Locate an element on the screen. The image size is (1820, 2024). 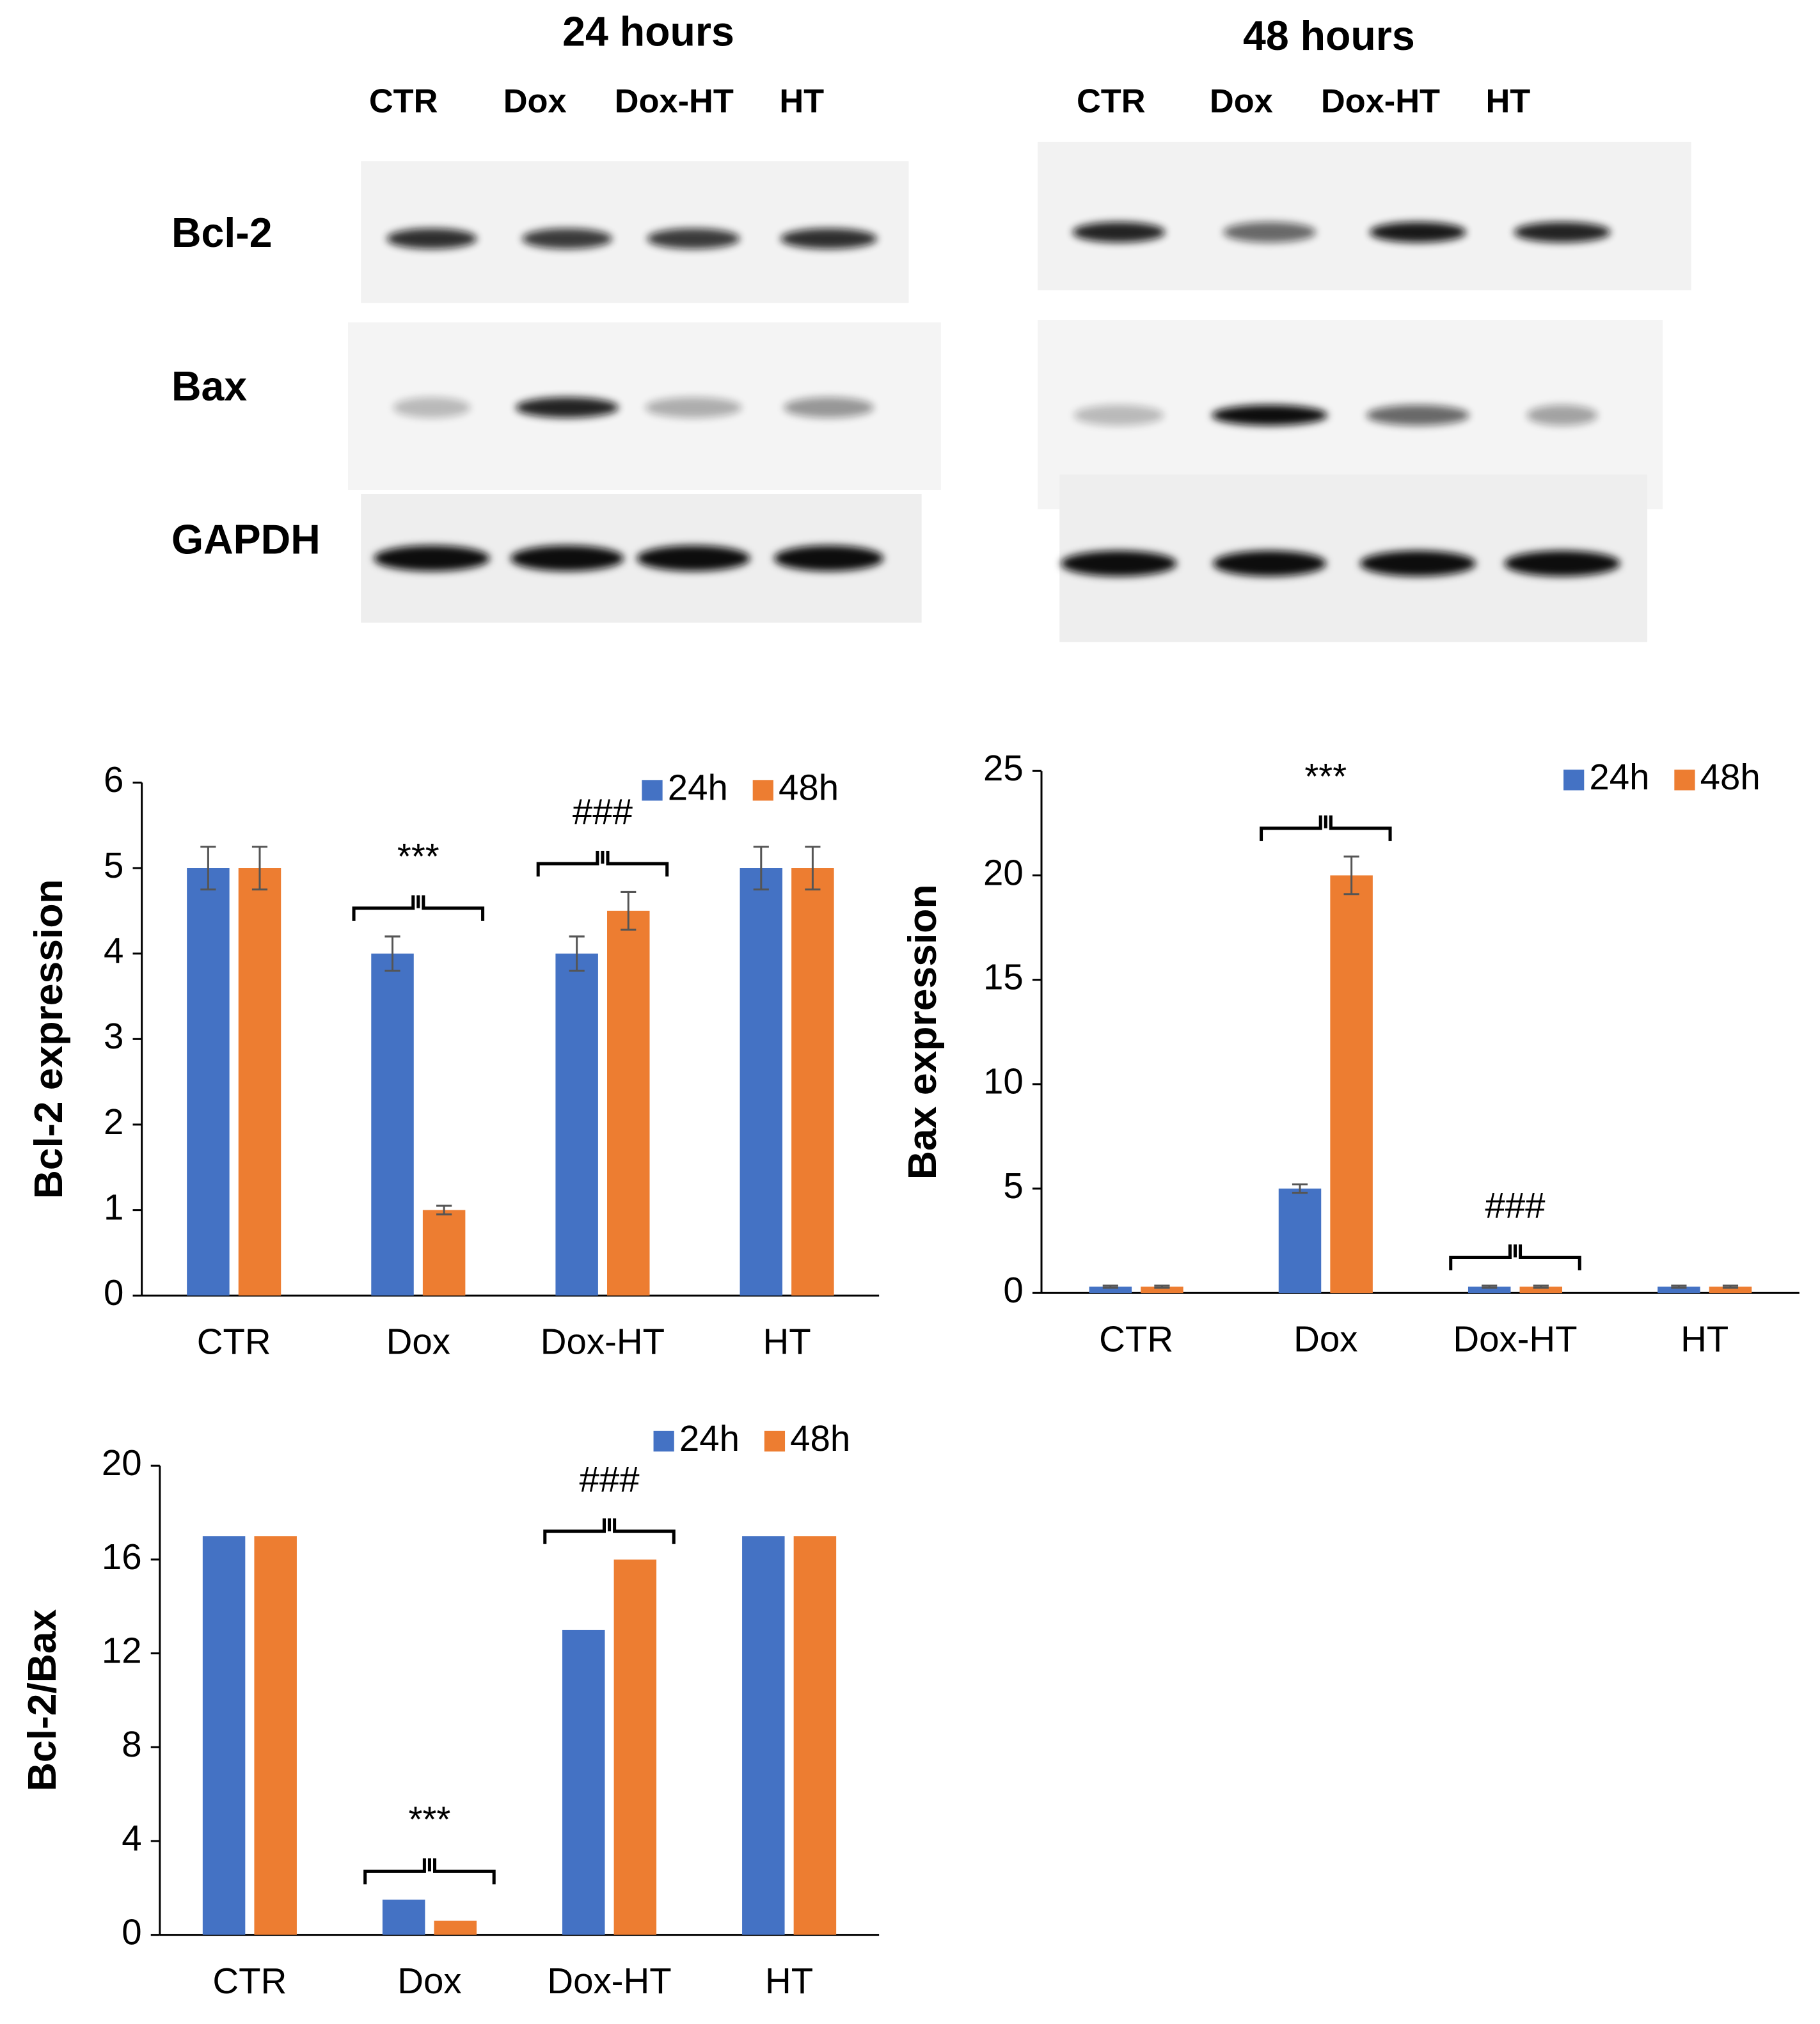
y-tick-label: 6 is located at coordinates (114, 779).